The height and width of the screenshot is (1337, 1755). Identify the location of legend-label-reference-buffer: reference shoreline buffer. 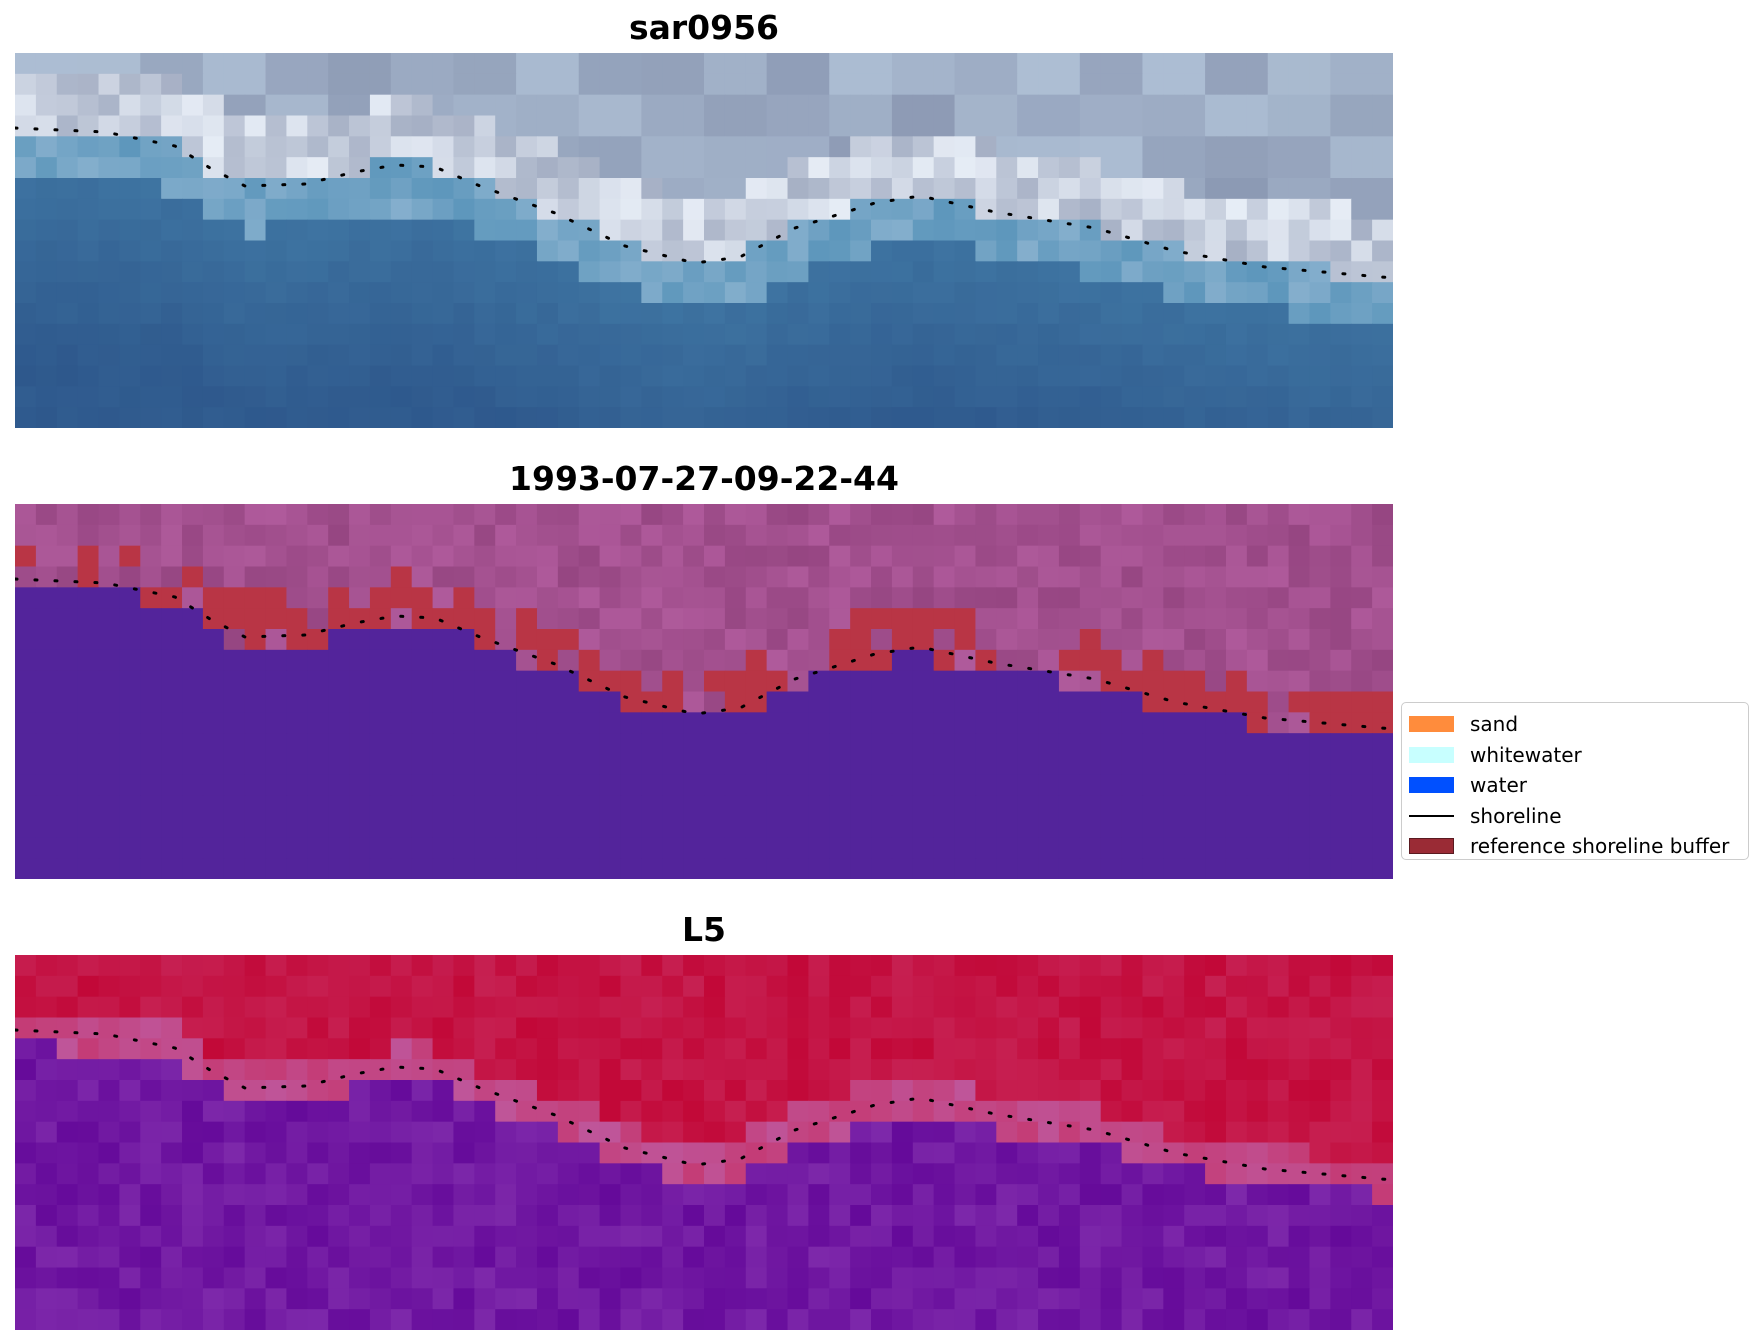
(1600, 846).